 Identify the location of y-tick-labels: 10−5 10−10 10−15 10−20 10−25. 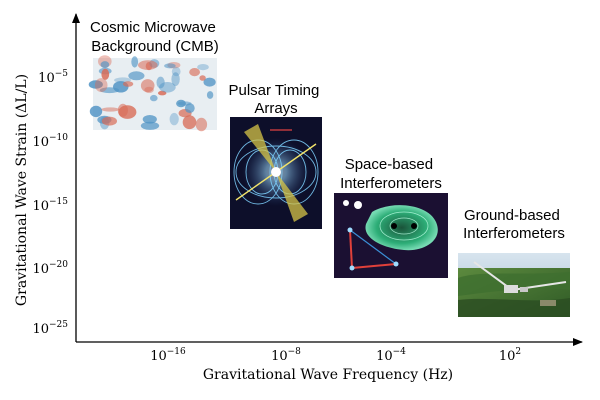
(50, 203).